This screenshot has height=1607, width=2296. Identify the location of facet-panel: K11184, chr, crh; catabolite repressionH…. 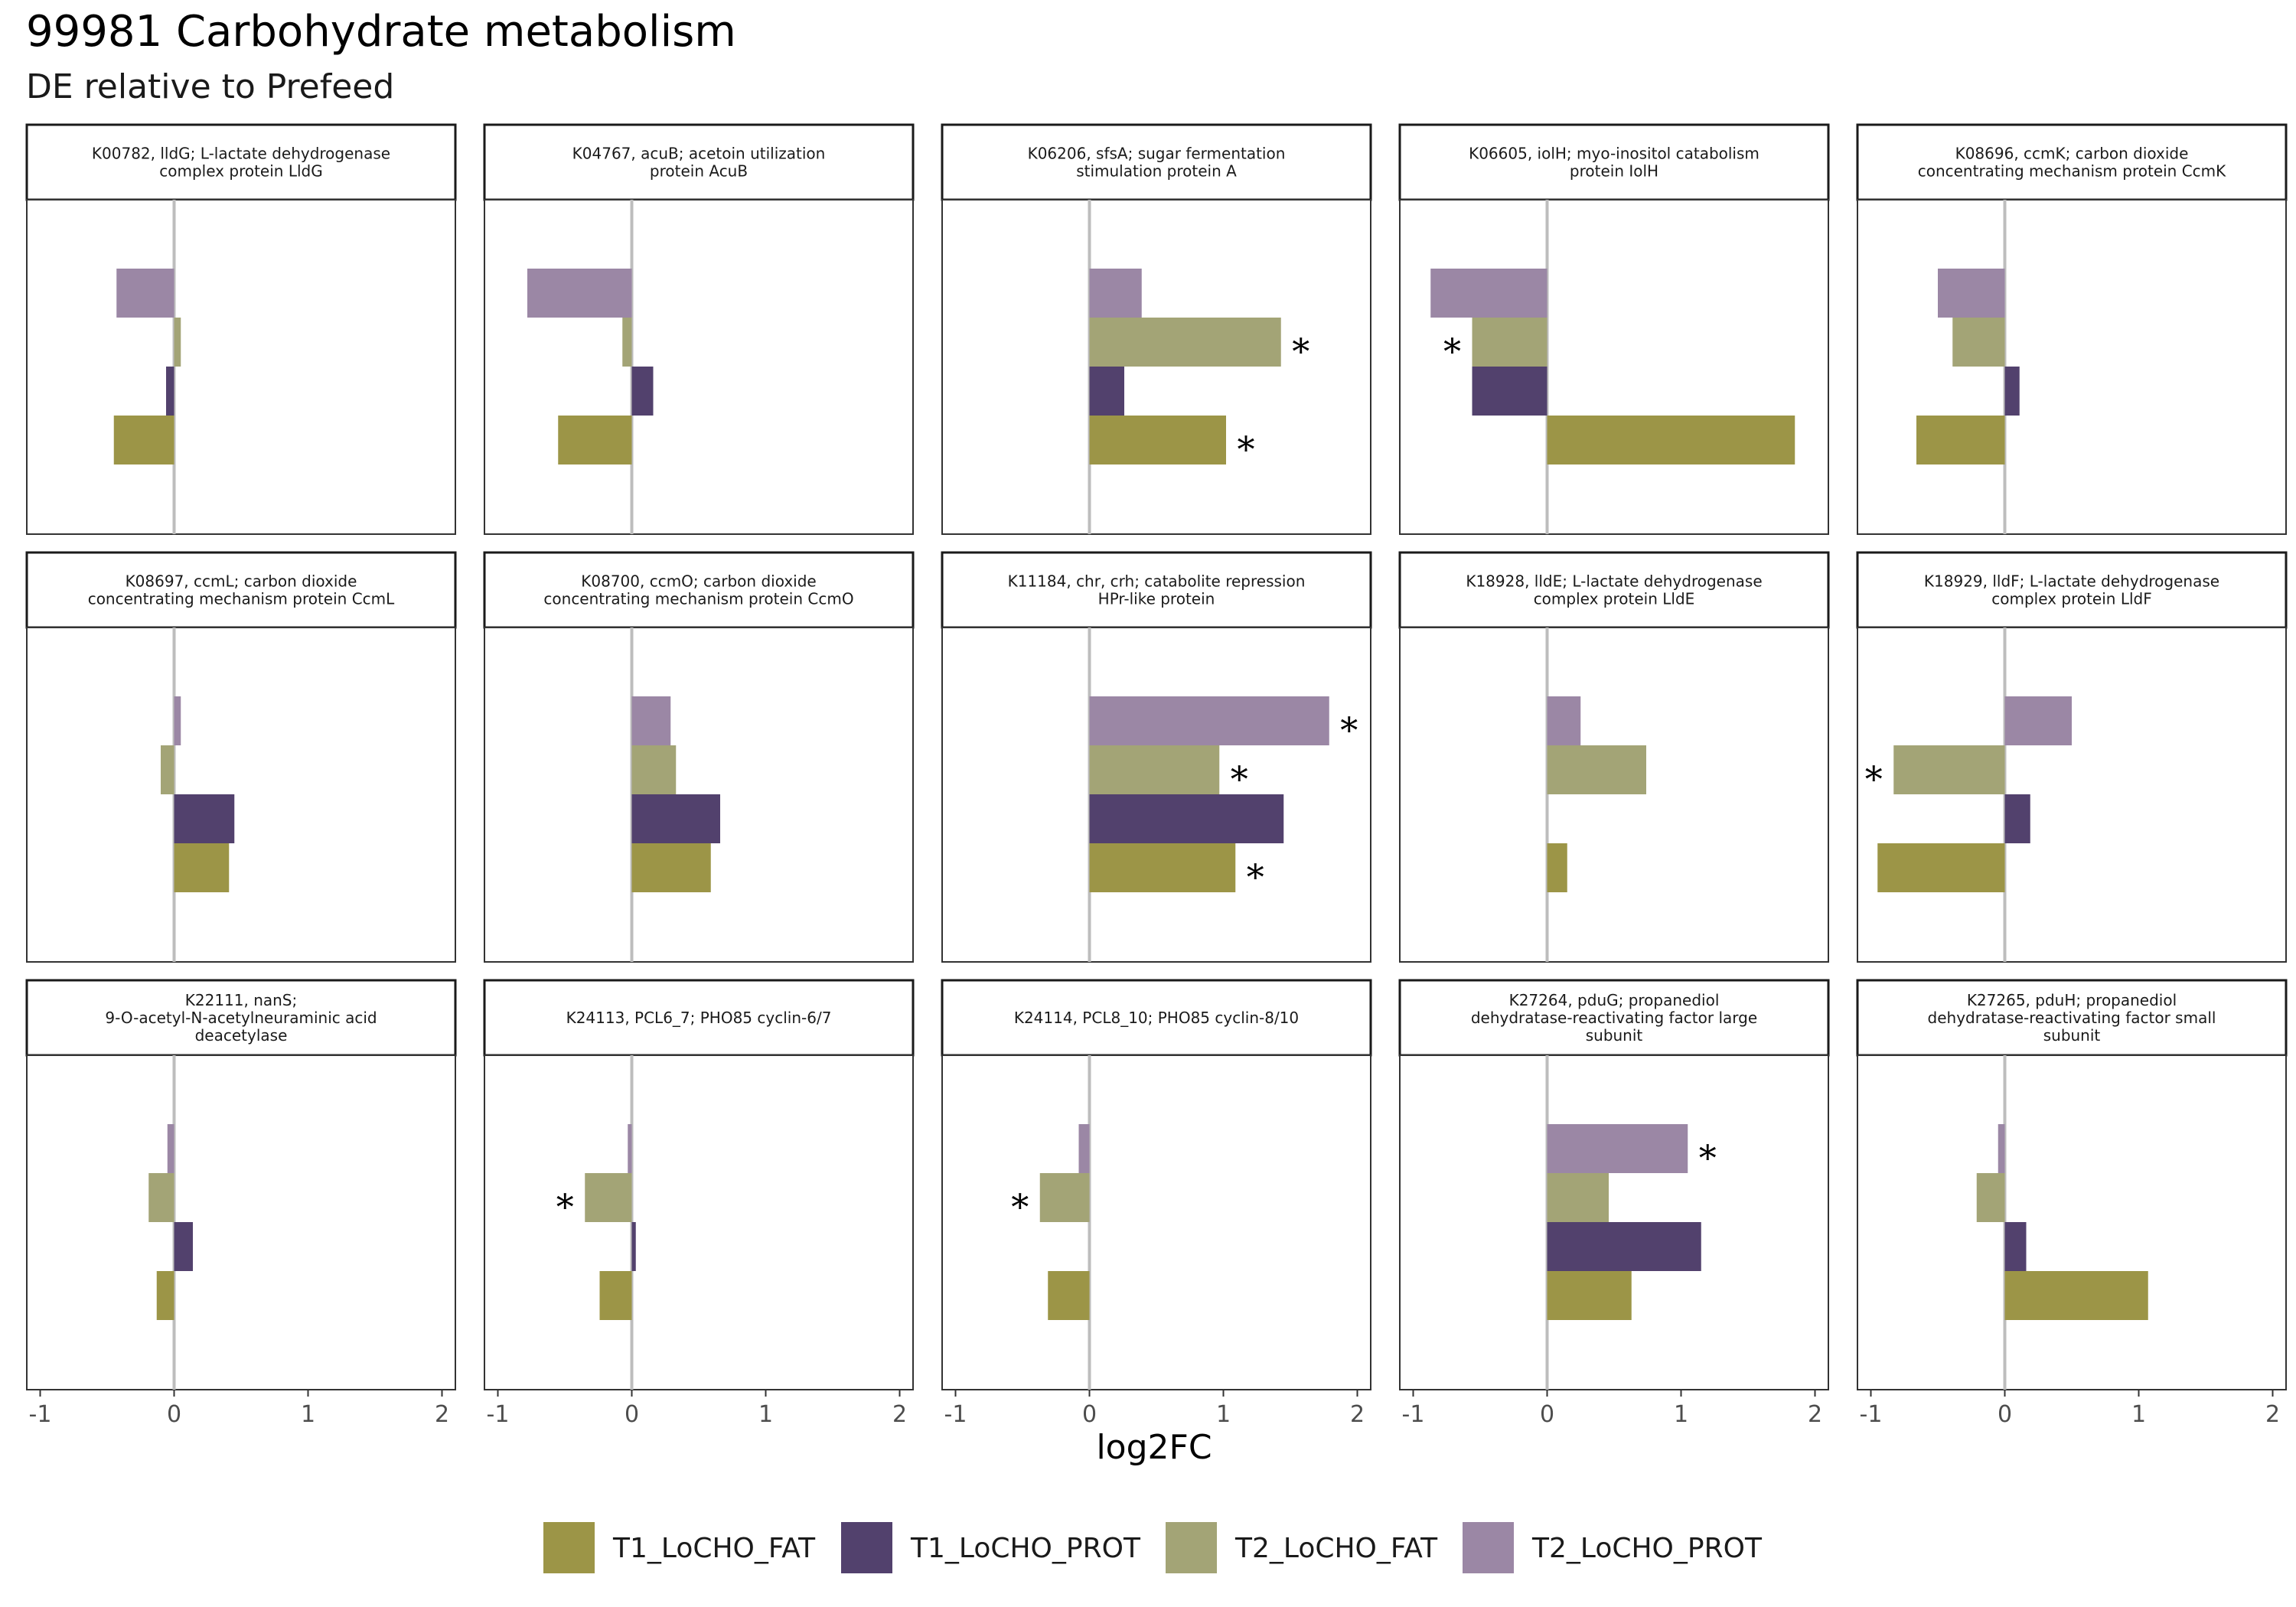
(1156, 757).